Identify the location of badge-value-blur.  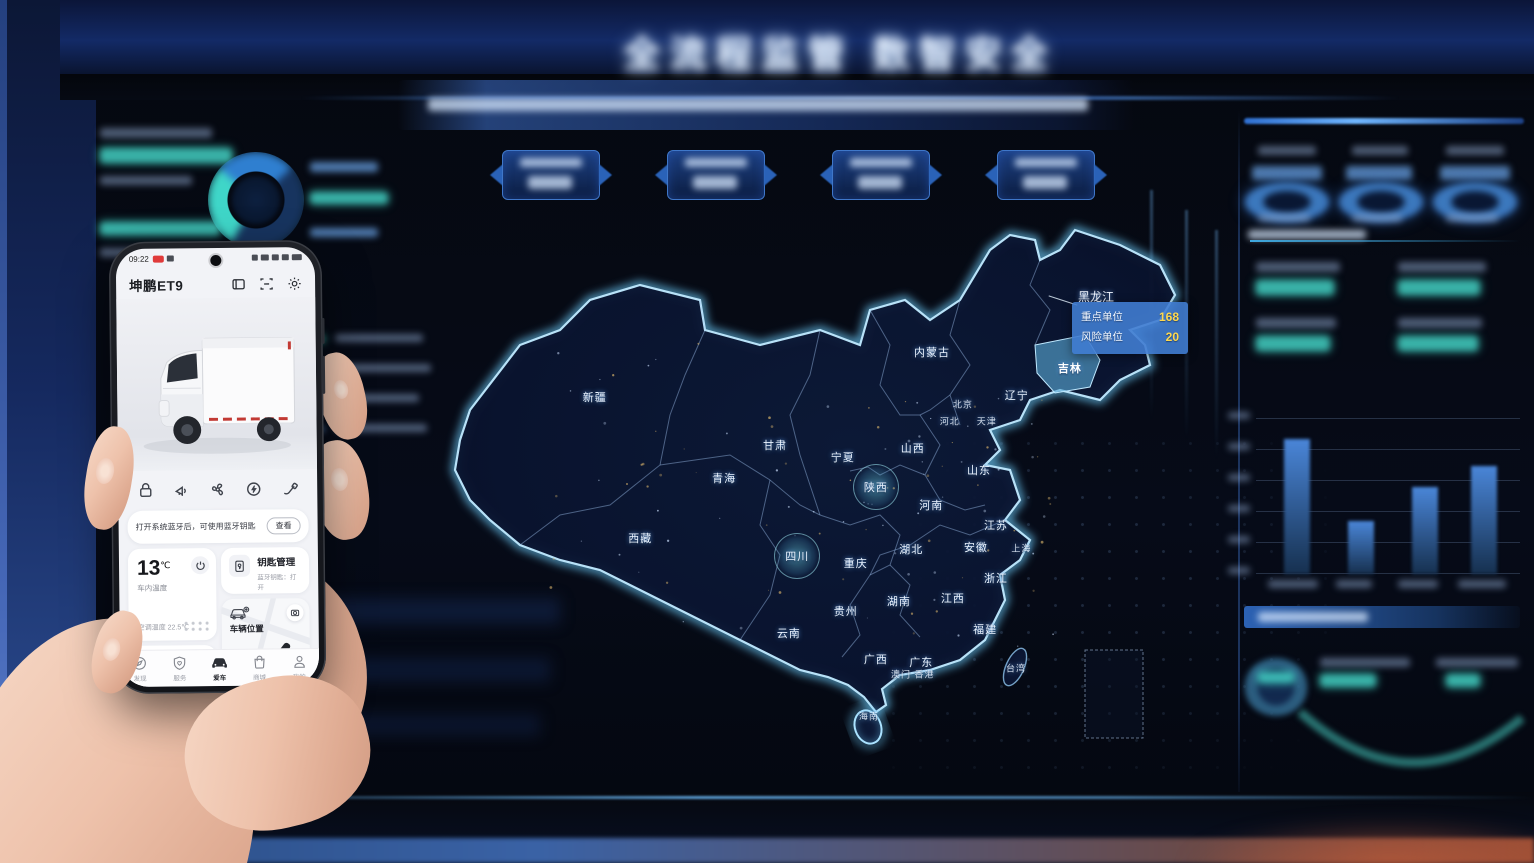
(1276, 677).